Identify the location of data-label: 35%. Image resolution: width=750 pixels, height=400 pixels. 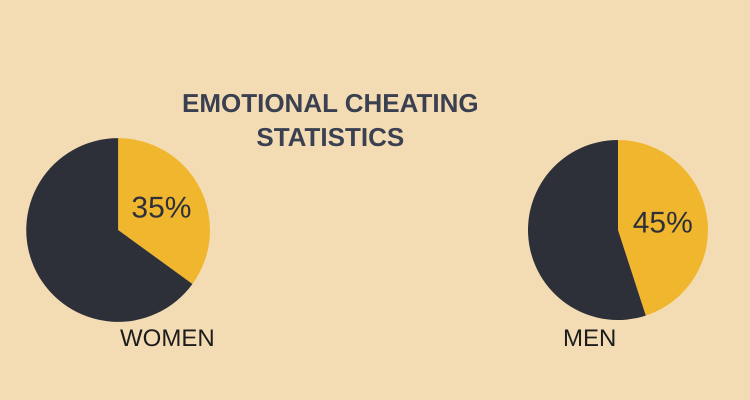
(161, 207).